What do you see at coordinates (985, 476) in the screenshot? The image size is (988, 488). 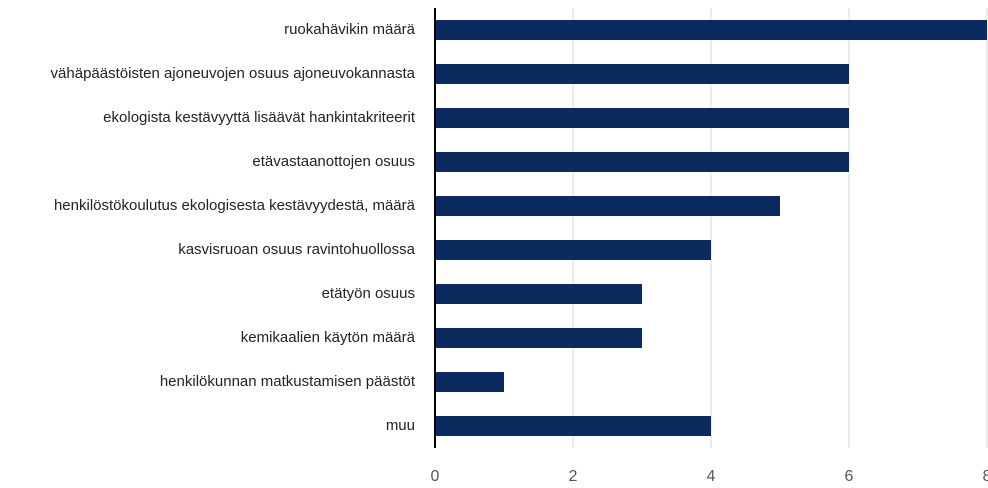 I see `x-tick-label: 8` at bounding box center [985, 476].